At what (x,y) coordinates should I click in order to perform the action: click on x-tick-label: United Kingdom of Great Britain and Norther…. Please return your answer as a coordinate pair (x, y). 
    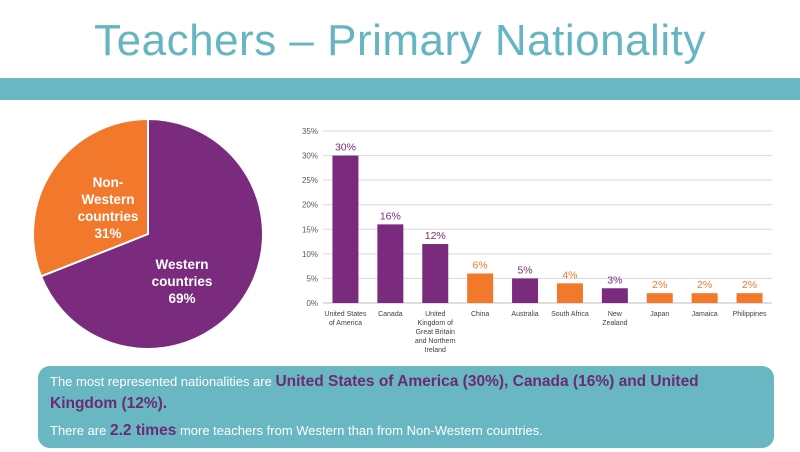
    Looking at the image, I should click on (435, 332).